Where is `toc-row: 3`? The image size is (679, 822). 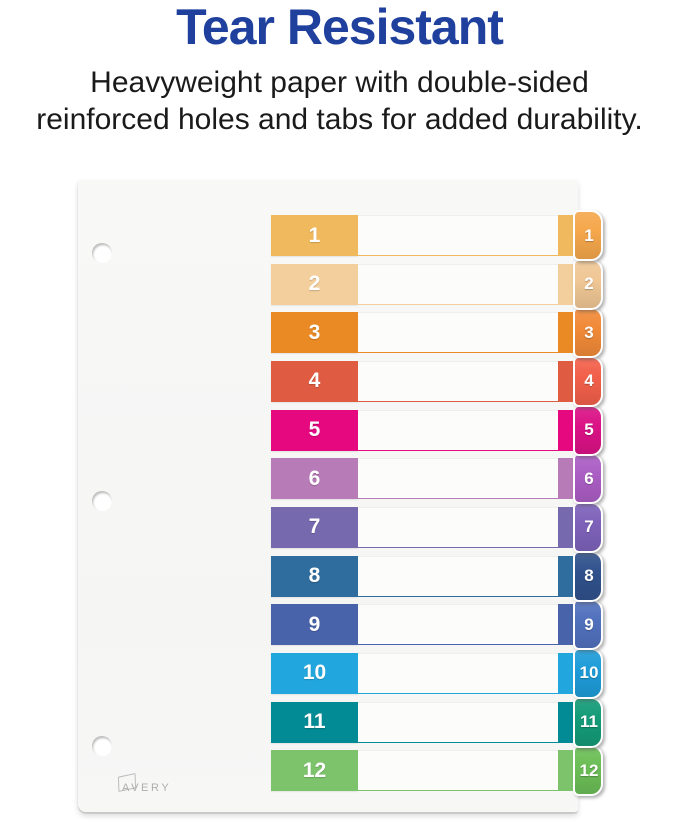
toc-row: 3 is located at coordinates (328, 333).